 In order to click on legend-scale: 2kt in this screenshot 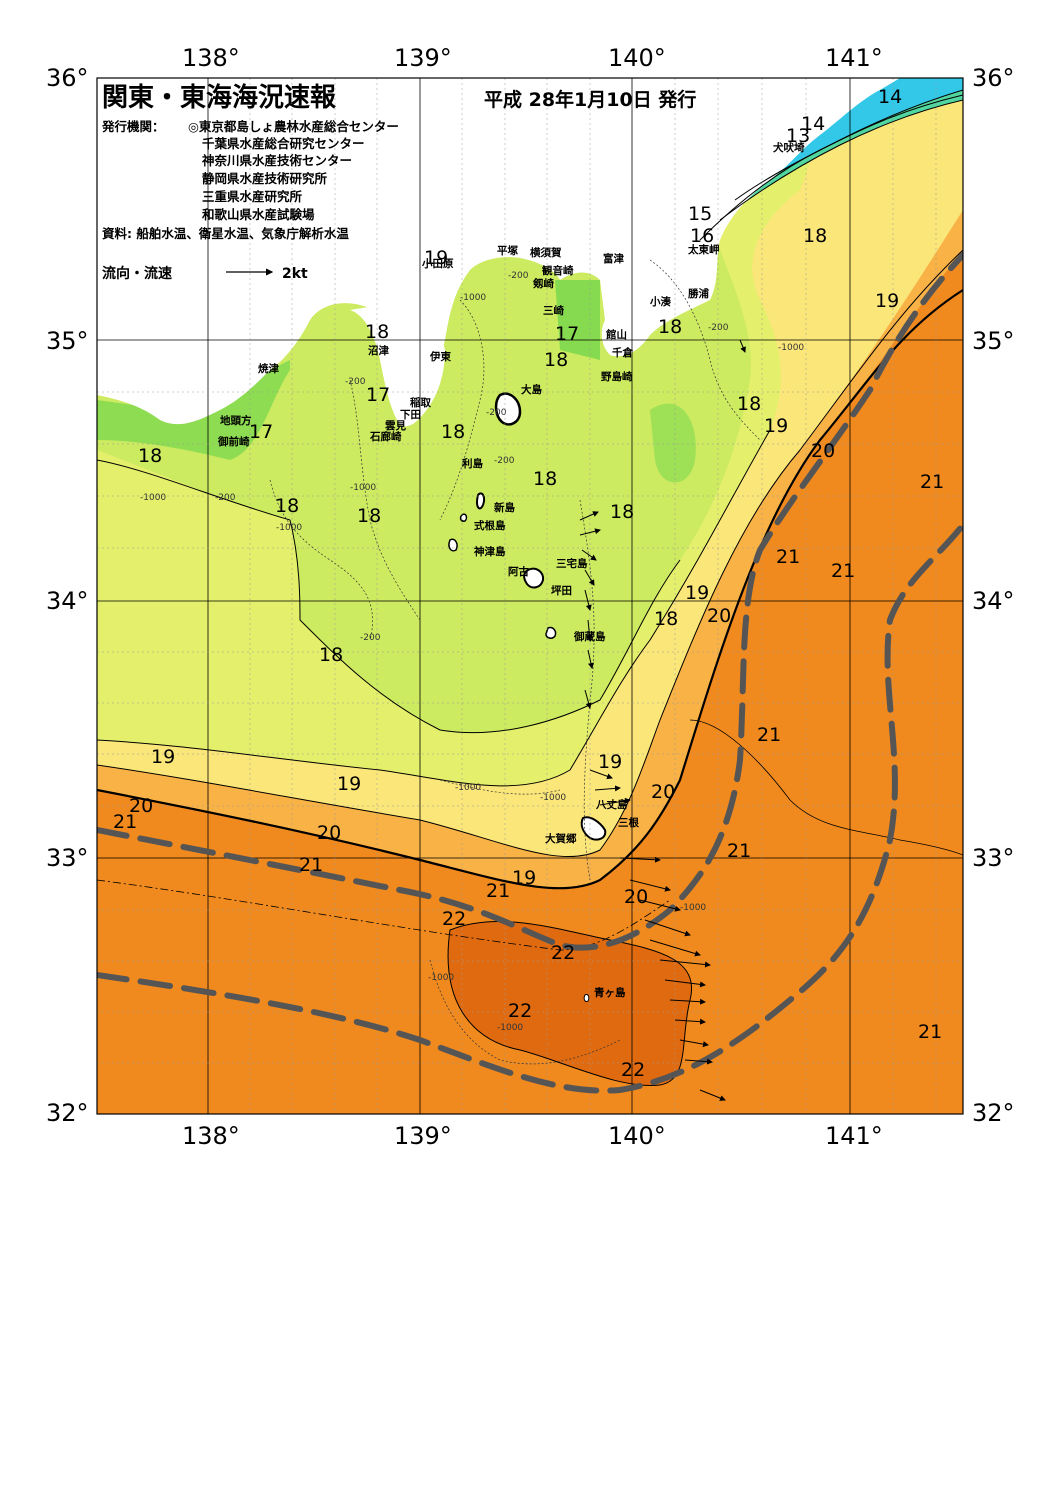, I will do `click(295, 274)`.